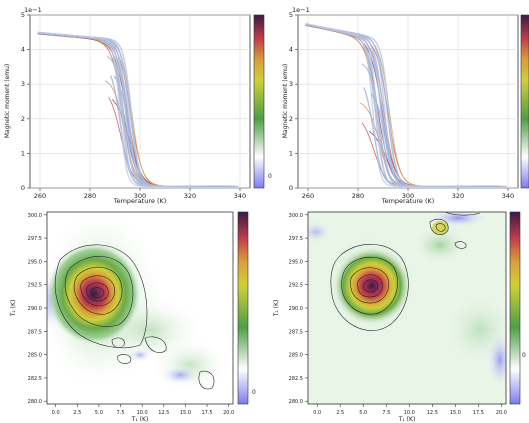 The image size is (529, 423). What do you see at coordinates (33, 10) in the screenshot?
I see `y-scale-label: 1e−1` at bounding box center [33, 10].